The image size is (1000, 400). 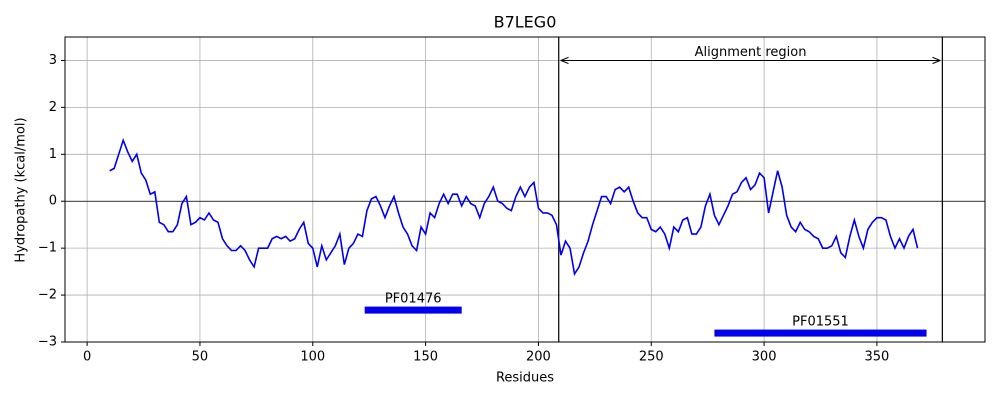 What do you see at coordinates (751, 52) in the screenshot?
I see `region-label: Alignment region` at bounding box center [751, 52].